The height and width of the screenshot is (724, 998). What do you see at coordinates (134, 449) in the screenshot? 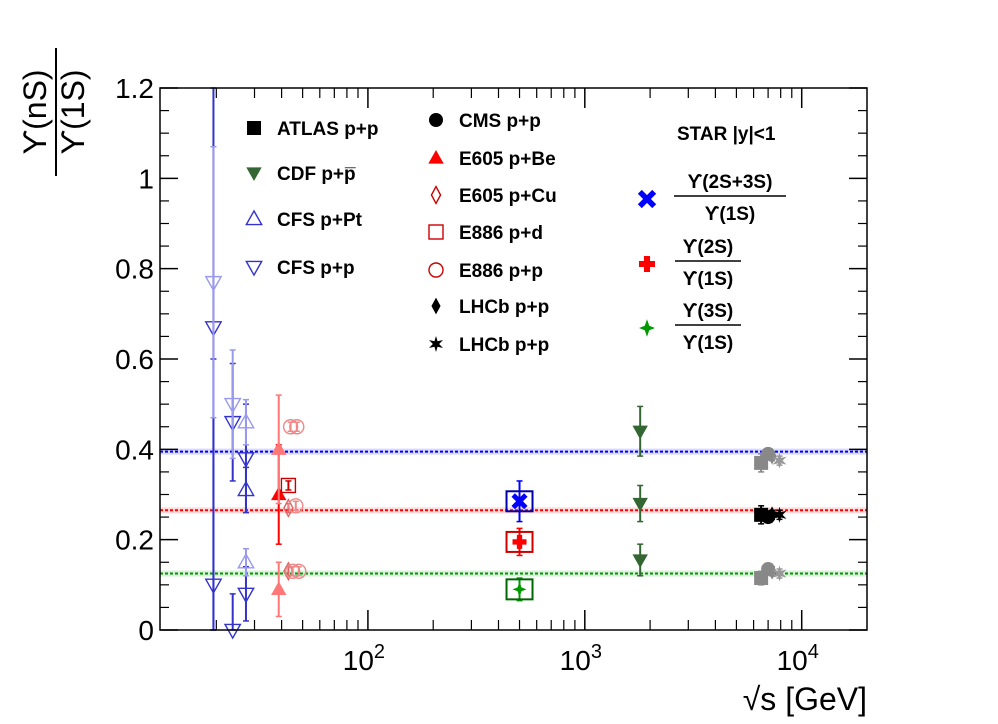
I see `y-tick-label: 0.4` at bounding box center [134, 449].